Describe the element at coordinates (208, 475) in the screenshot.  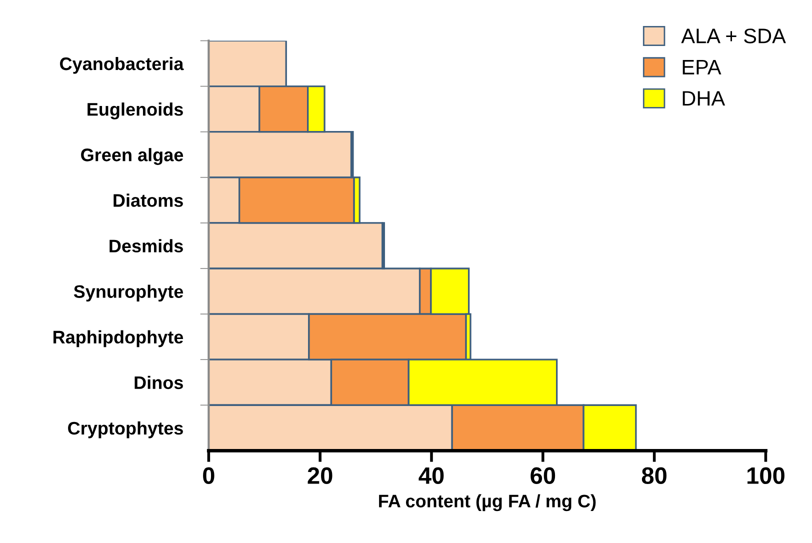
I see `x-tick-label: 0` at that location.